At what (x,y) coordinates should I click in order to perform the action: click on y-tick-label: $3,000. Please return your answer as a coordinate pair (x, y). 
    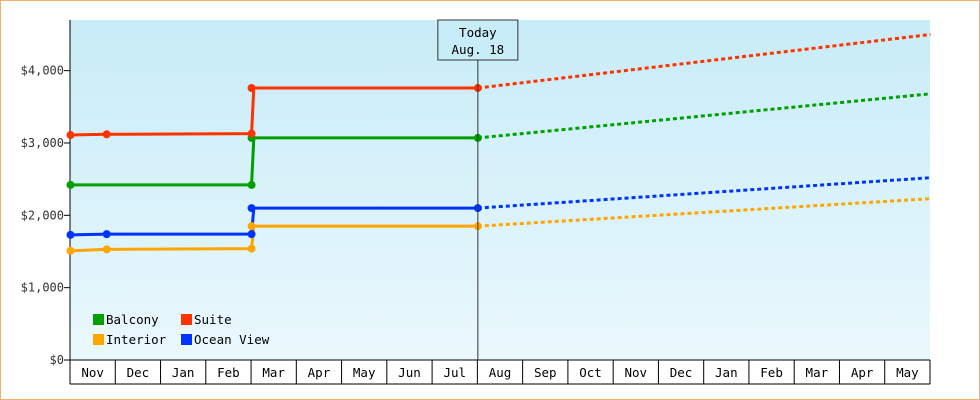
    Looking at the image, I should click on (42, 143).